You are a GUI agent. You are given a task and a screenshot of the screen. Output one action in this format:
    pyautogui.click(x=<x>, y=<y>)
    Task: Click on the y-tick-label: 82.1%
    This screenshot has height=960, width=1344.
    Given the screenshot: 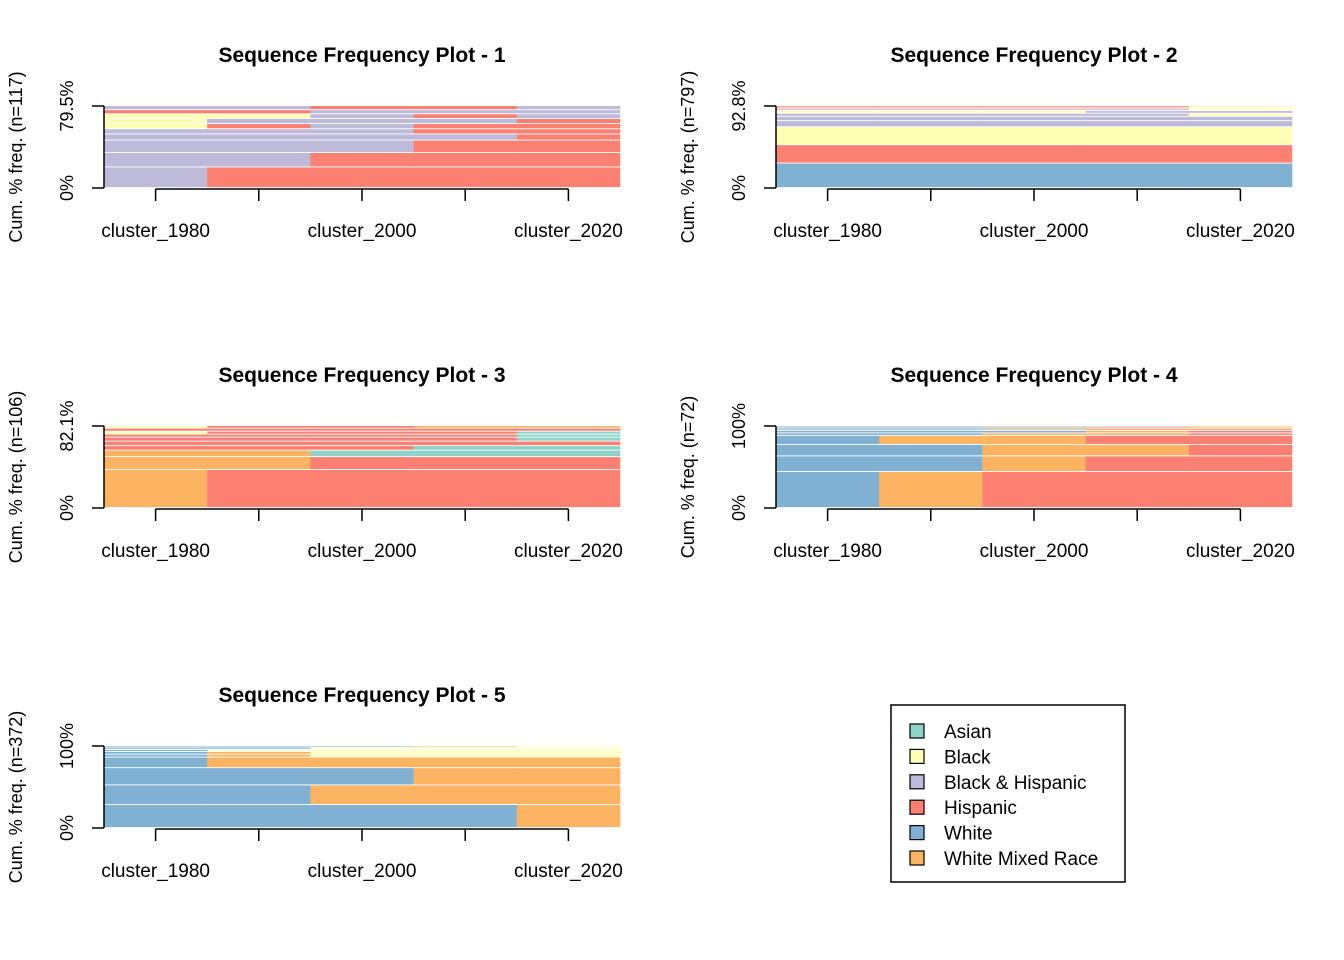 What is the action you would take?
    pyautogui.click(x=67, y=425)
    